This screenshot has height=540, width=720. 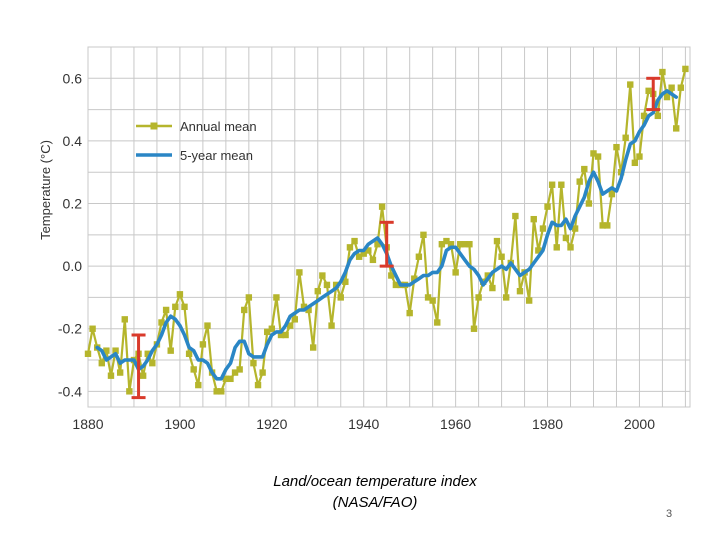 I want to click on slide-caption-source: (NASA/FAO), so click(x=375, y=502).